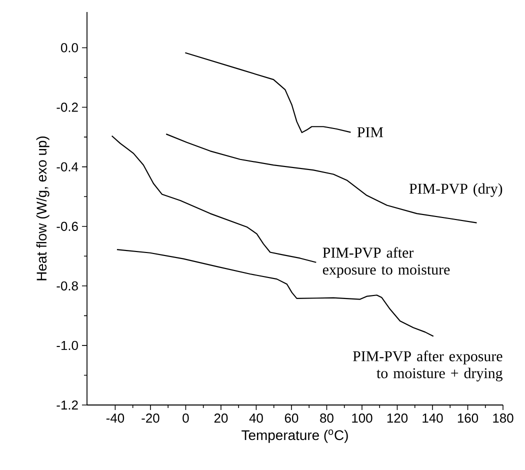 This screenshot has height=470, width=525. Describe the element at coordinates (67, 345) in the screenshot. I see `y-tick-label: -1.0` at that location.